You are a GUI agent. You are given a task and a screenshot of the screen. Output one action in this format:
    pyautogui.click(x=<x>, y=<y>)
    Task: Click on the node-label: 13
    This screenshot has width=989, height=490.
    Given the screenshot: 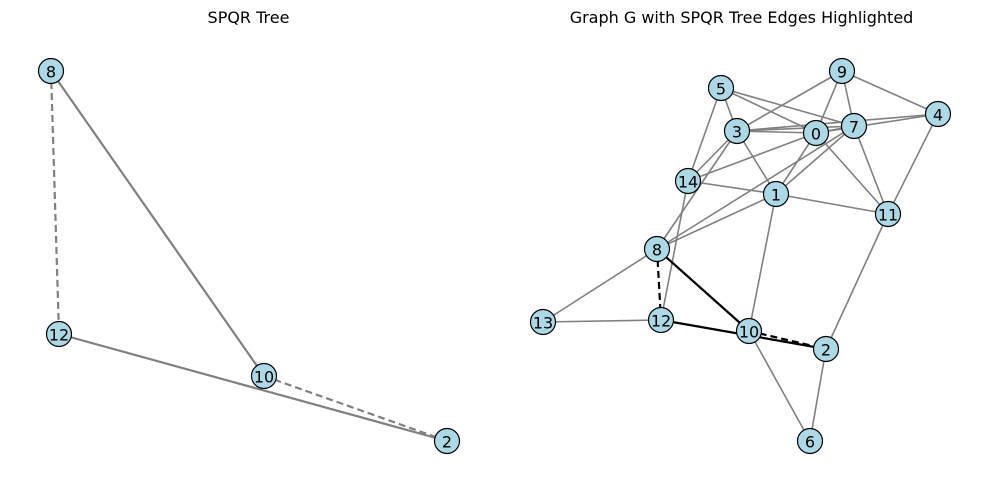 What is the action you would take?
    pyautogui.click(x=543, y=323)
    